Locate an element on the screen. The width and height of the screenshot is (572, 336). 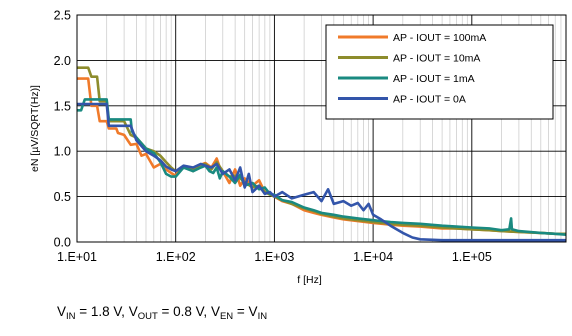
caption-vout-sub: OUT is located at coordinates (147, 316).